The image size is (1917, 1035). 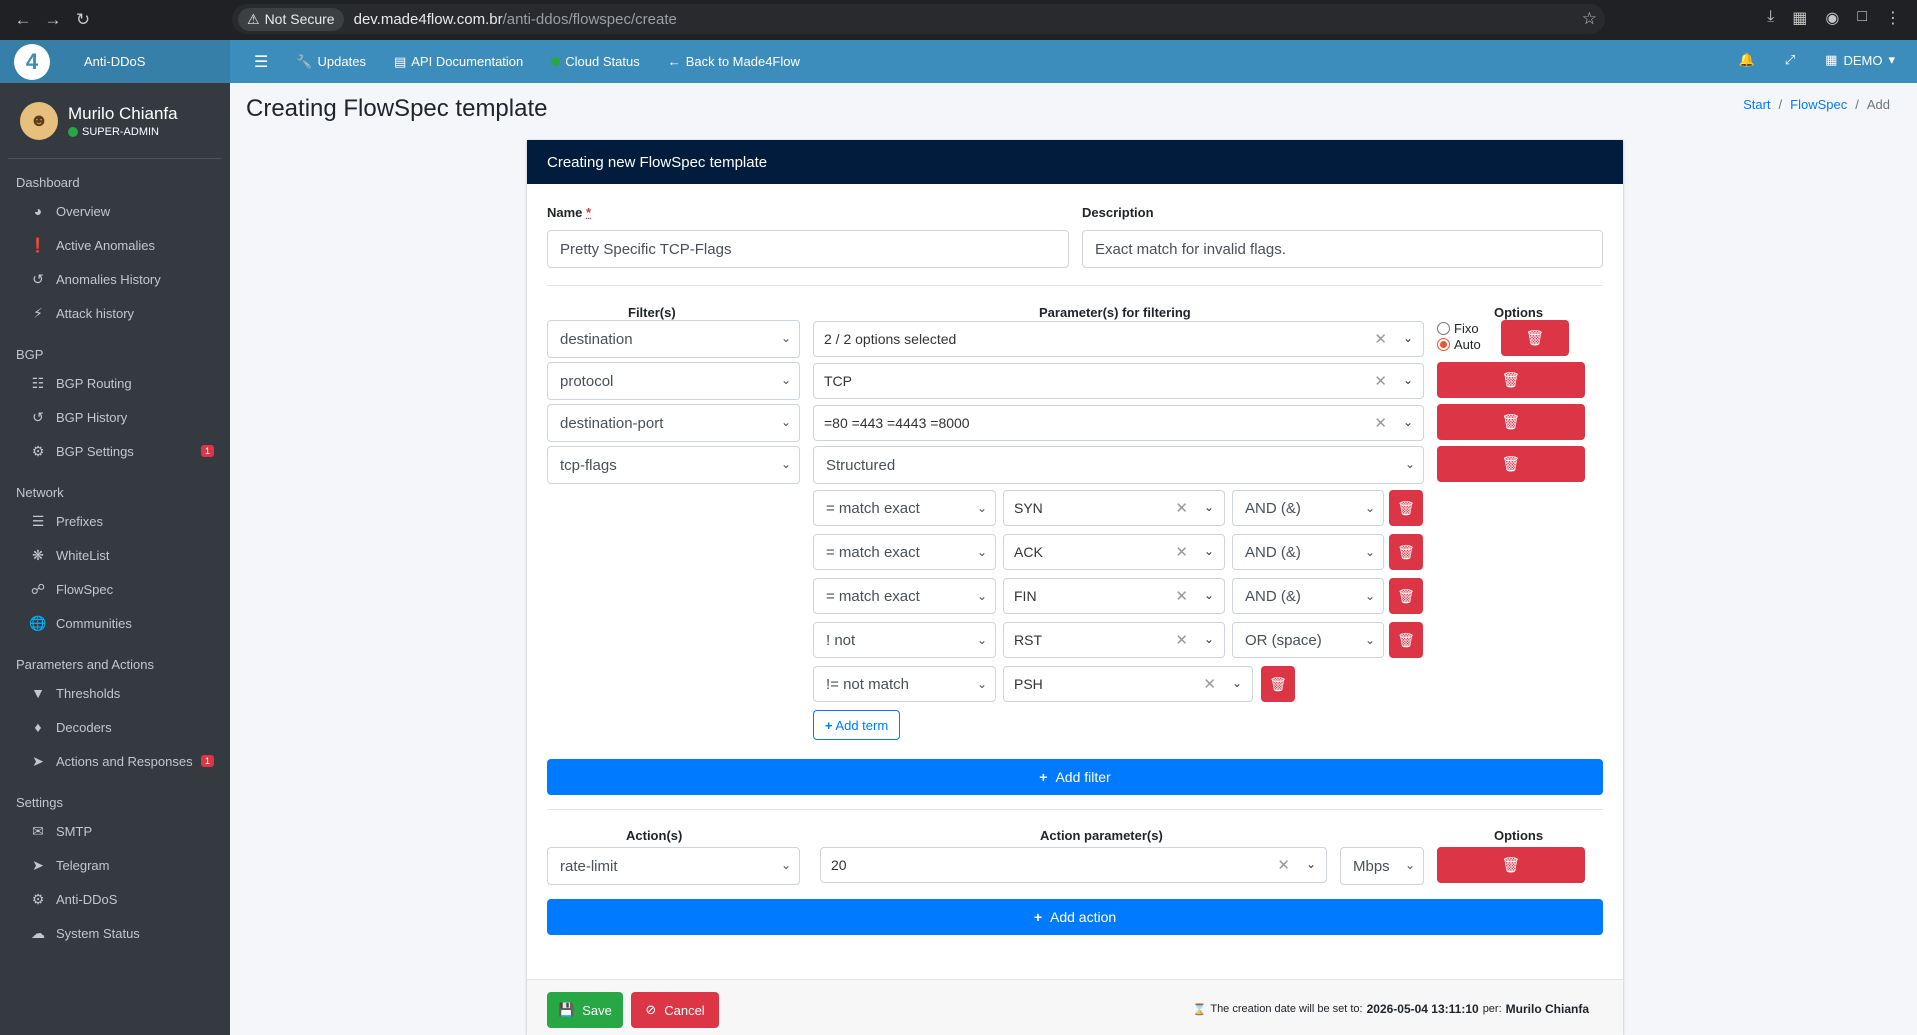 I want to click on filter-select: destination ⌄, so click(x=673, y=339).